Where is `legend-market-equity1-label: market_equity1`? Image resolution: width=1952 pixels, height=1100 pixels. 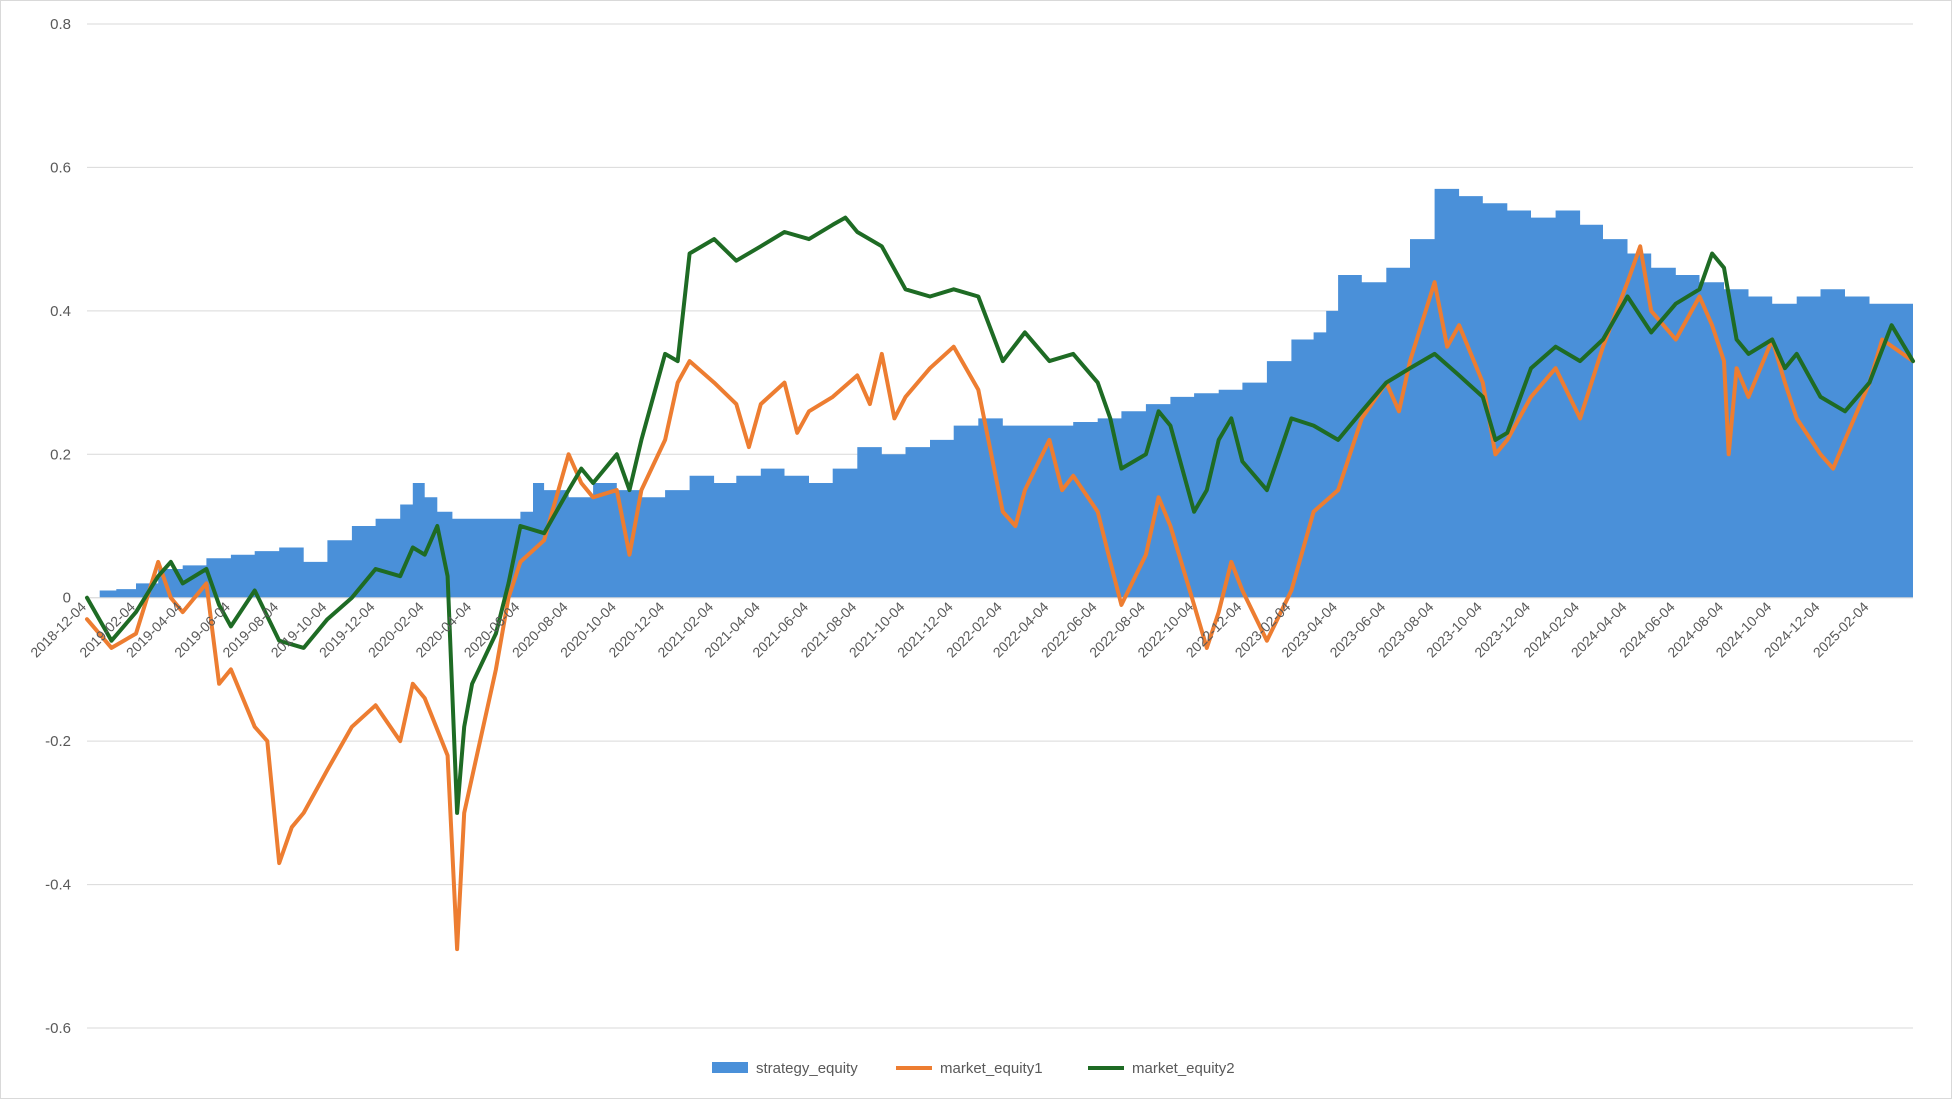 legend-market-equity1-label: market_equity1 is located at coordinates (991, 1068).